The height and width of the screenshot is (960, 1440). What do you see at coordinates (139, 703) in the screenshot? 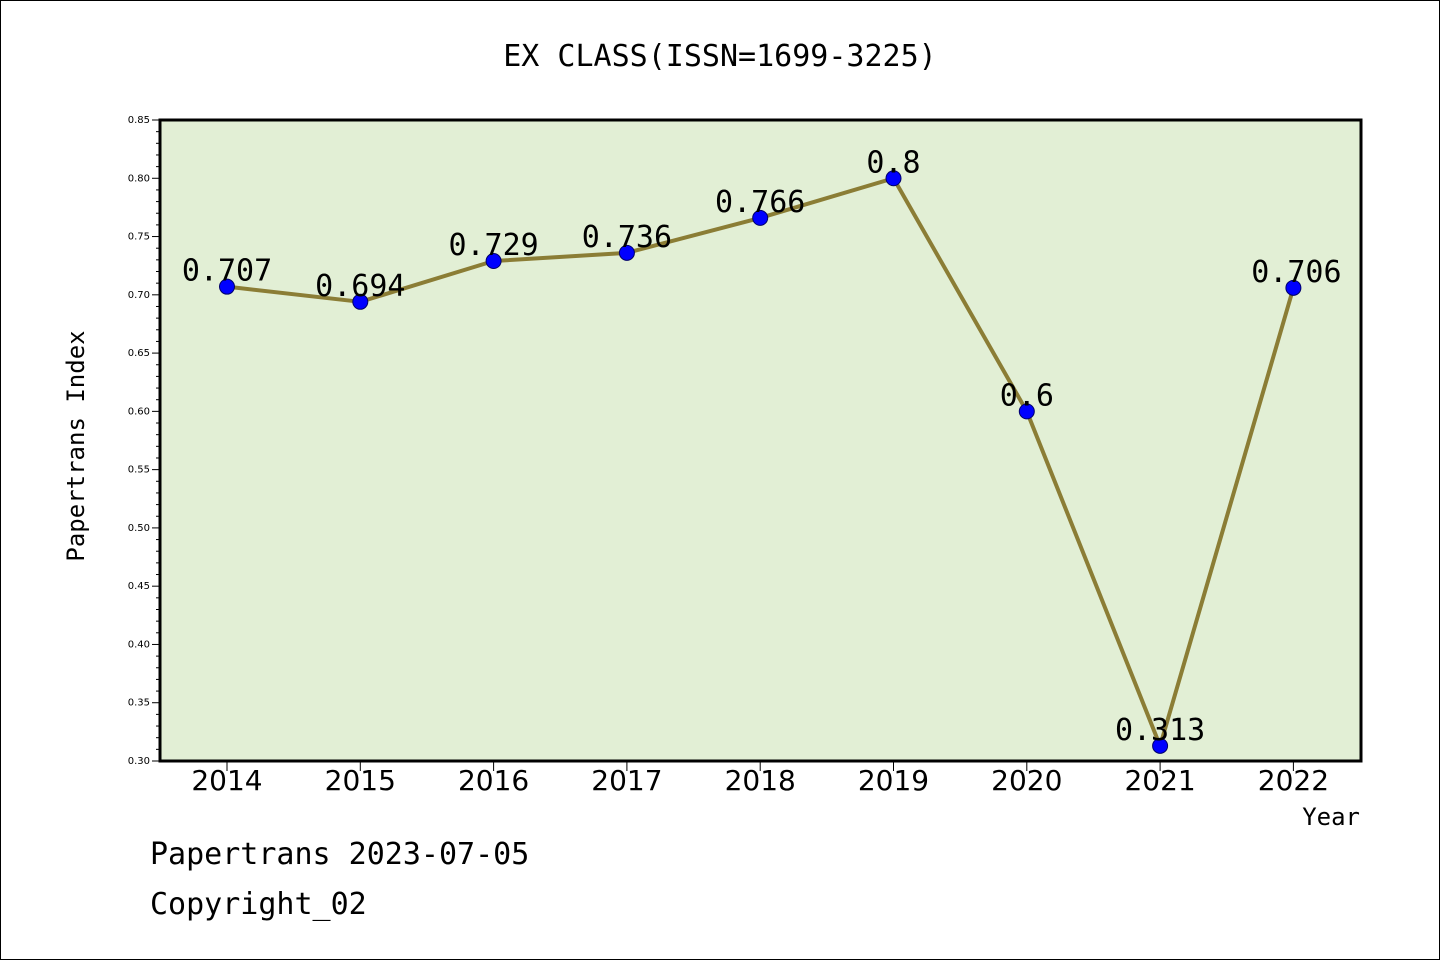
I see `y-tick-label: 0.35` at bounding box center [139, 703].